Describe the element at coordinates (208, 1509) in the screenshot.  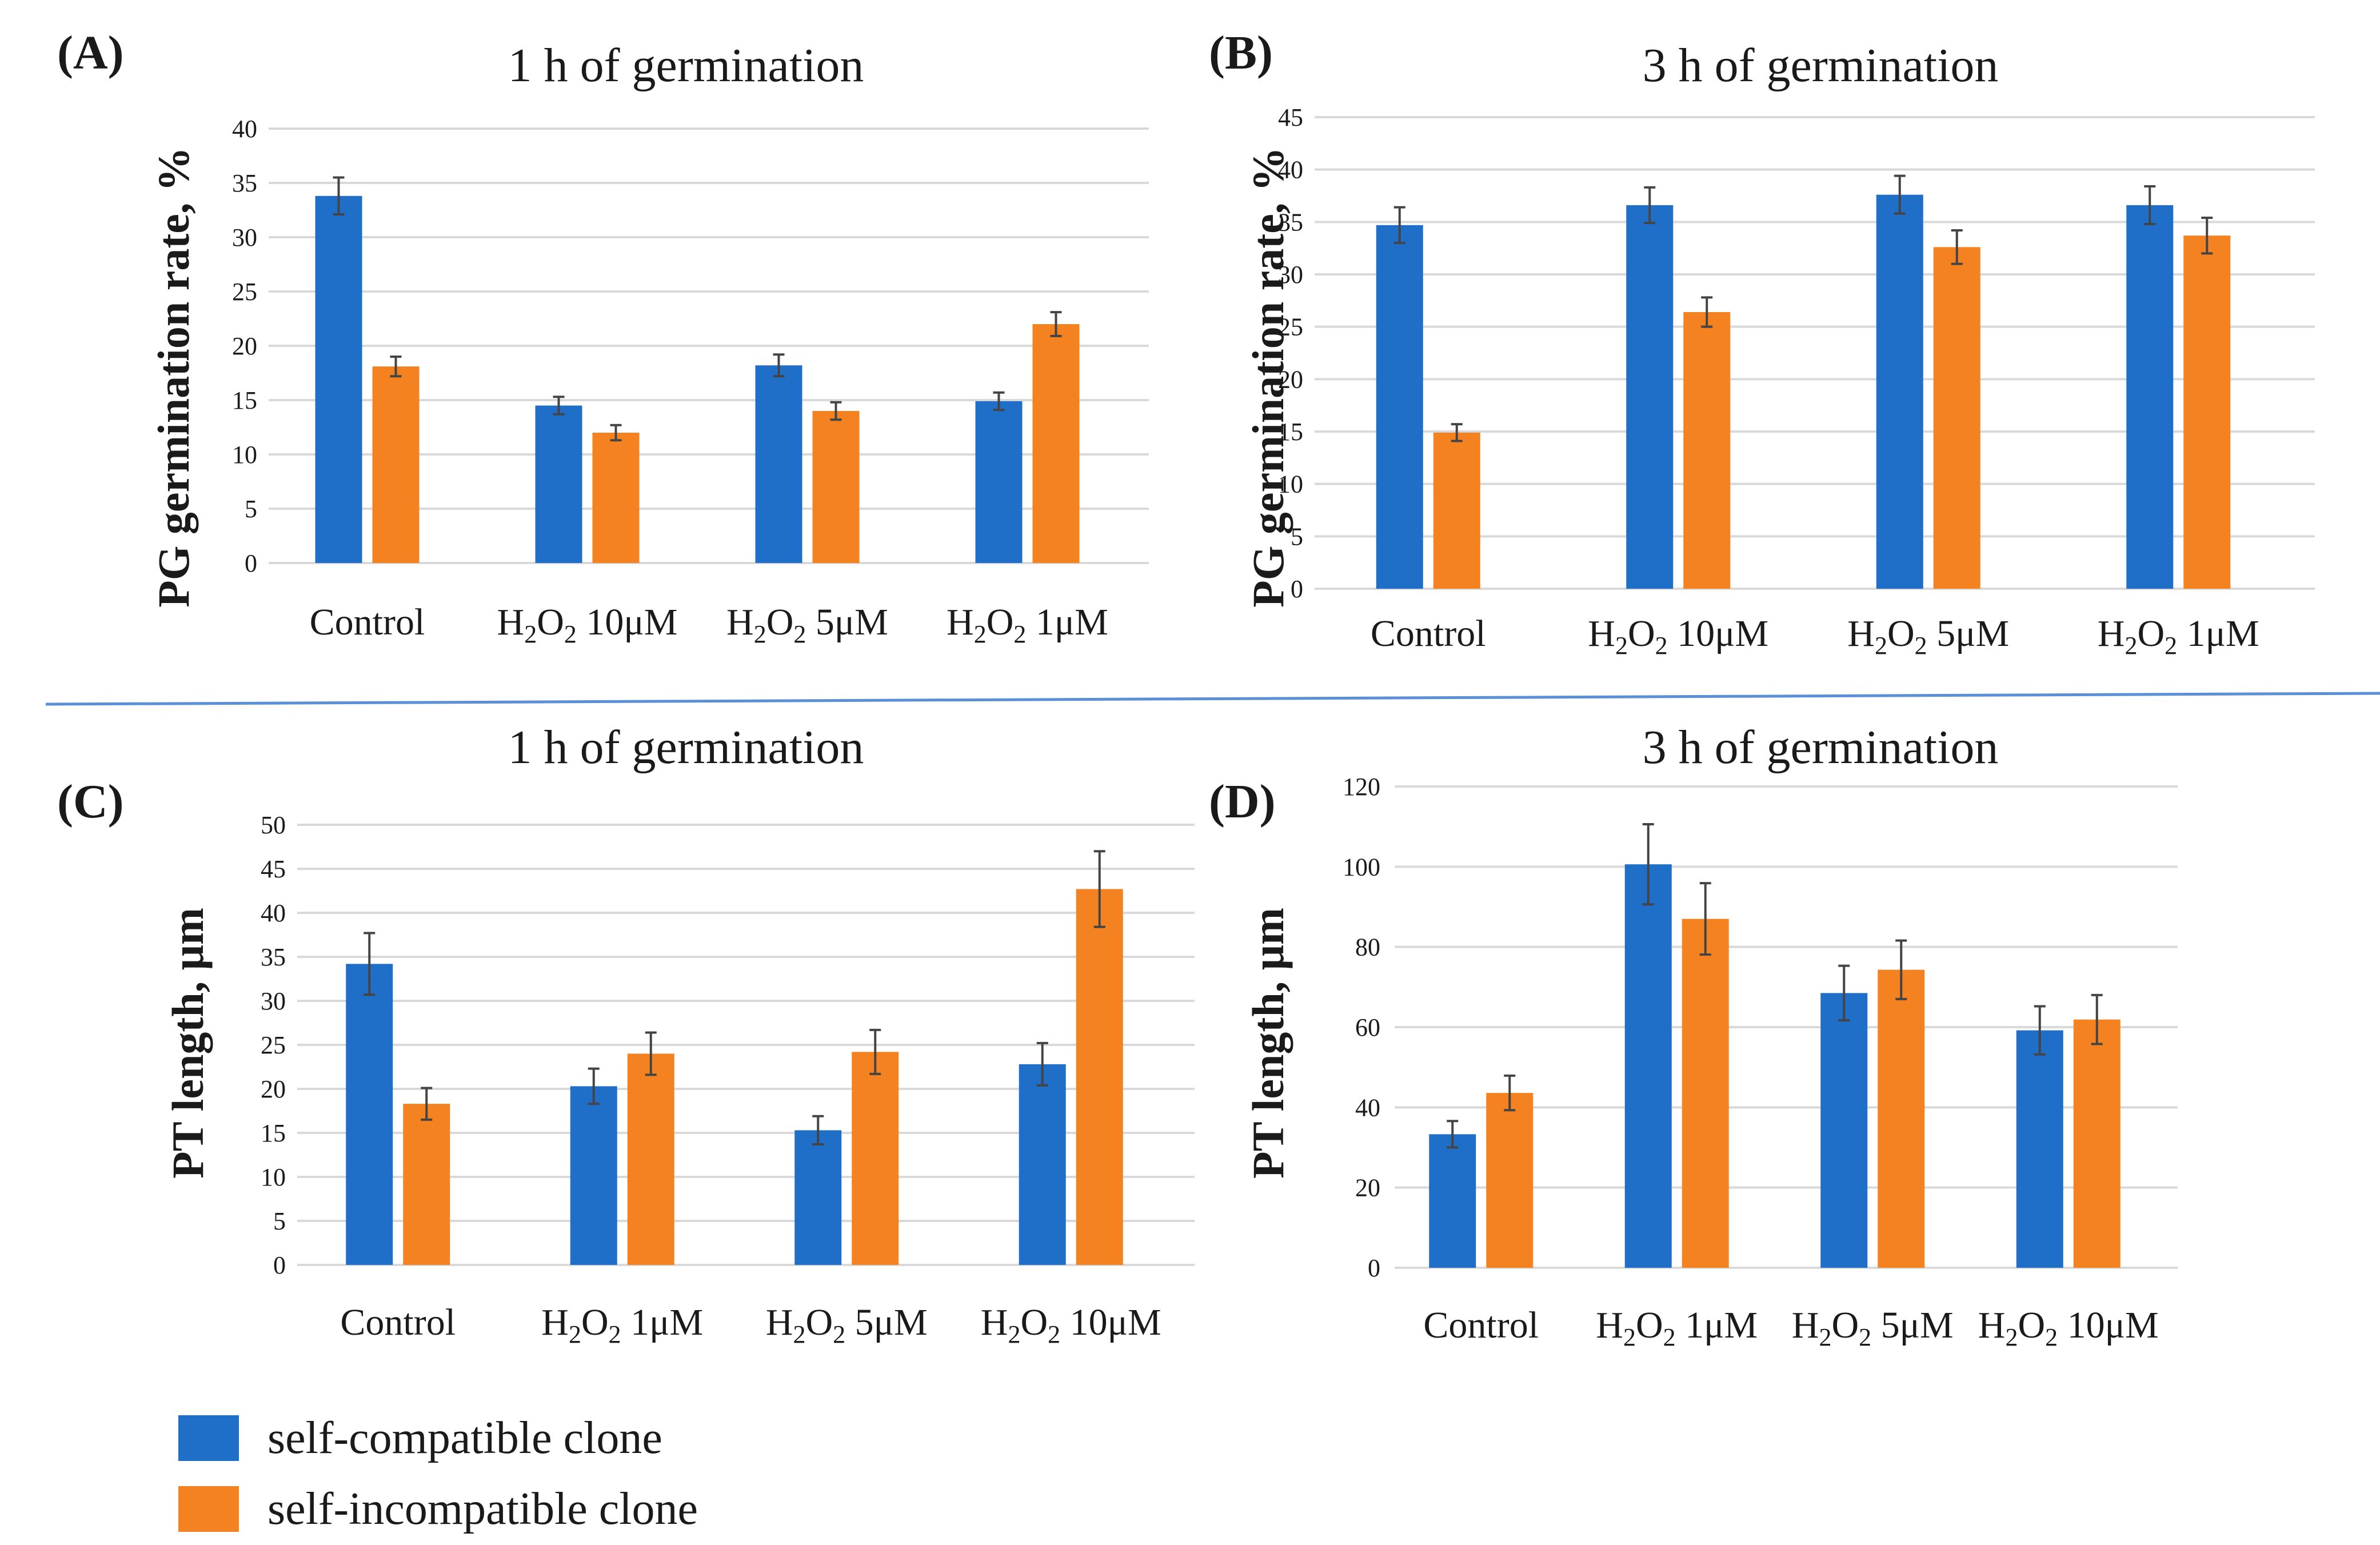
I see `legend-swatch-self-incompatible` at that location.